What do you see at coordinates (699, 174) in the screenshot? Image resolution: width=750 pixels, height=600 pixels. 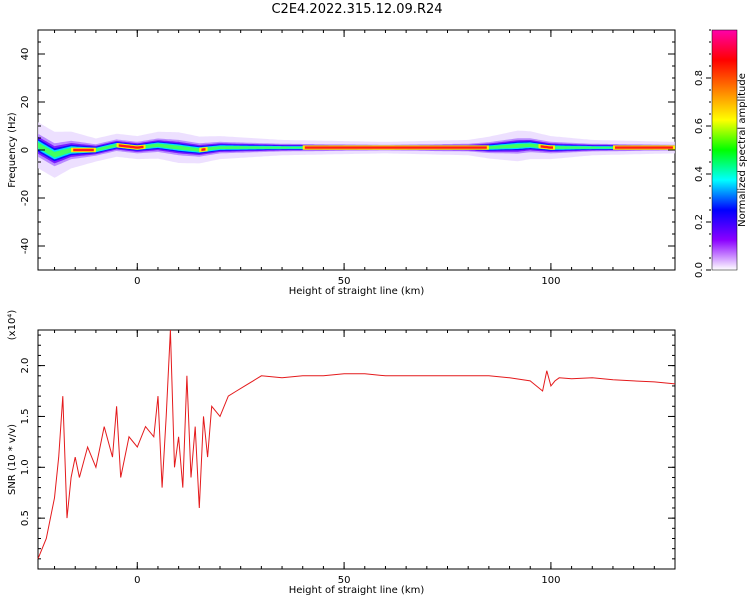 I see `colorbar-tick-label: 0.4` at bounding box center [699, 174].